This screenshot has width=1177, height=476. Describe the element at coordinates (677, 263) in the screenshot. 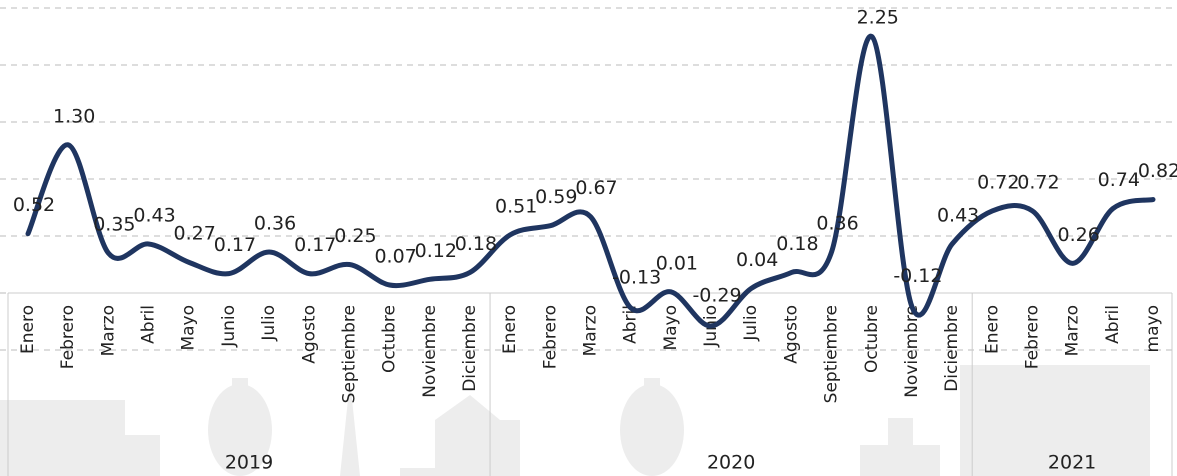

I see `data-label: 0.01` at that location.